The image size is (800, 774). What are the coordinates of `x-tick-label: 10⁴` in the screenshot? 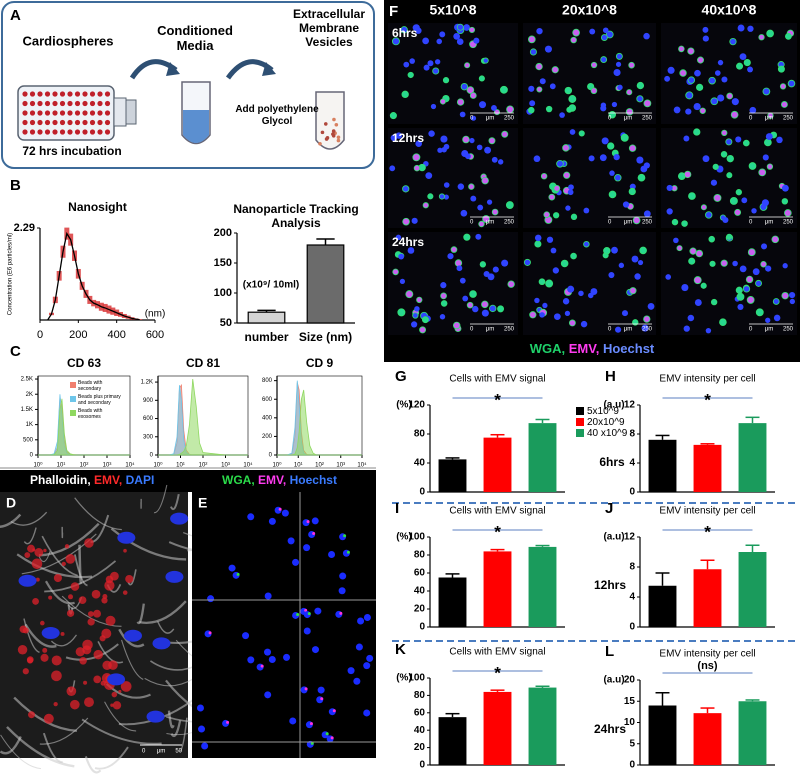 It's located at (362, 465).